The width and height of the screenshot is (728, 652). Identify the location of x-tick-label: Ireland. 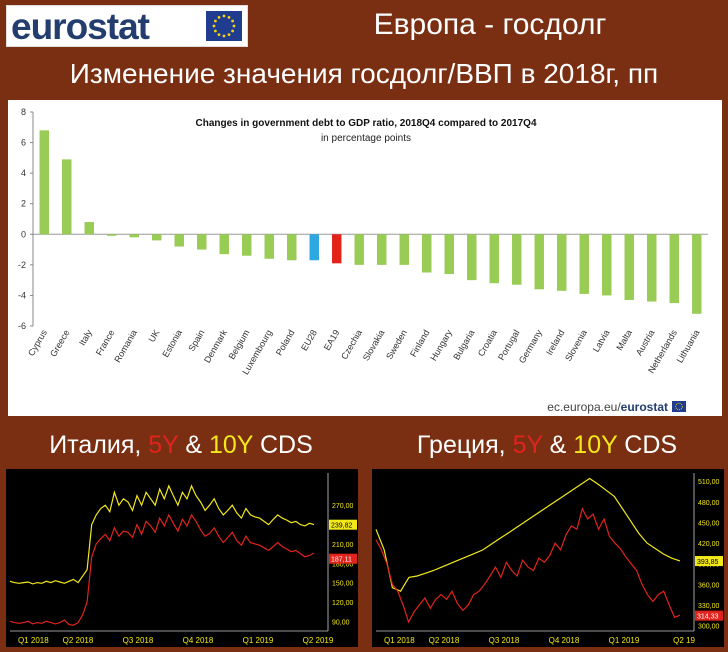
(555, 342).